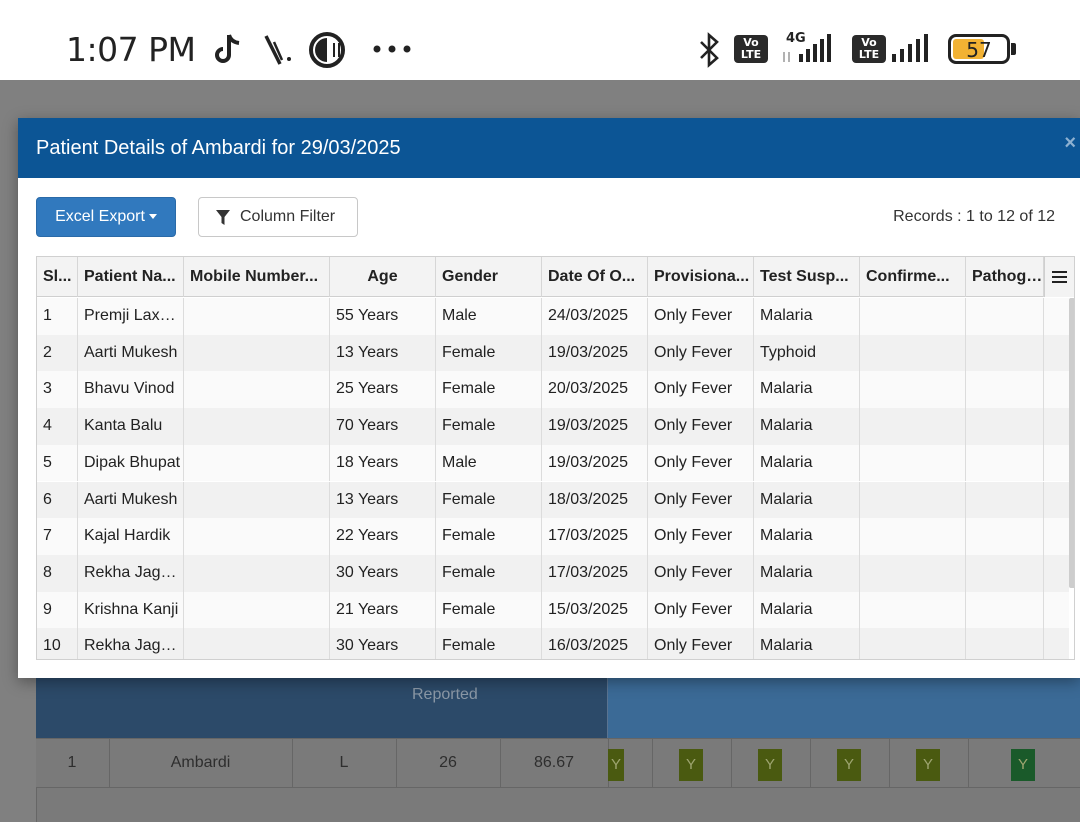 This screenshot has height=822, width=1080. Describe the element at coordinates (968, 49) in the screenshot. I see `battery-fill` at that location.